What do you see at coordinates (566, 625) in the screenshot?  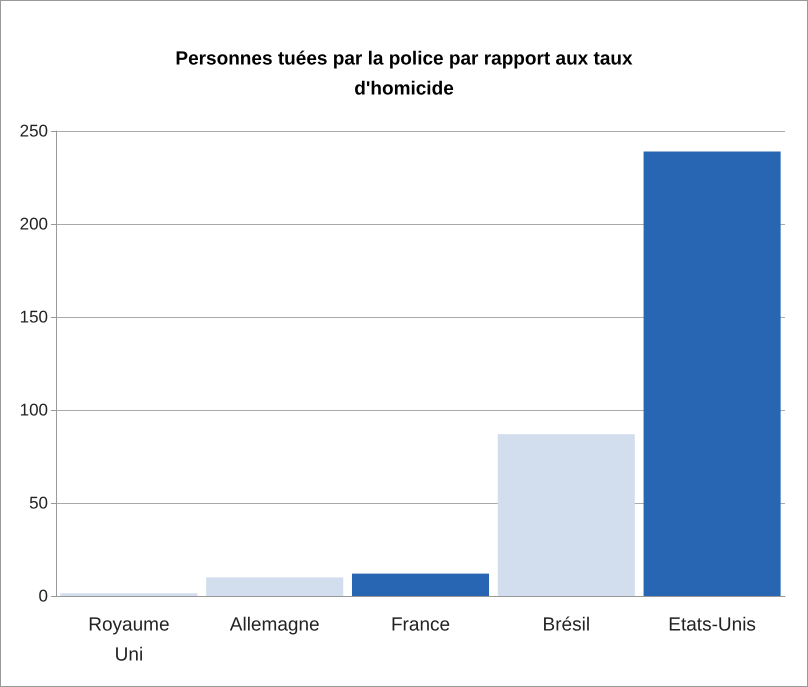 I see `x-tick-label: Brésil` at bounding box center [566, 625].